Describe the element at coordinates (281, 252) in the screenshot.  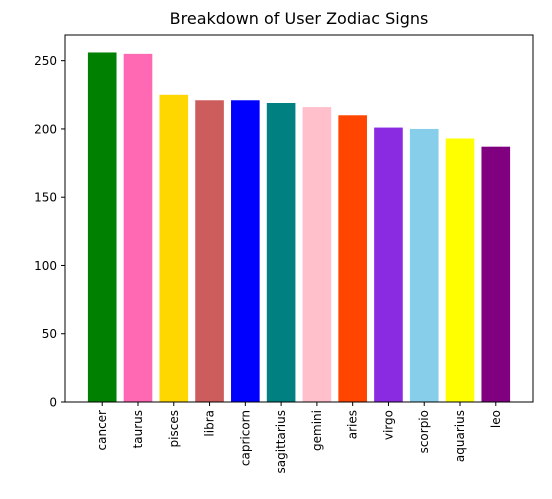
I see `bar-sagittarius` at that location.